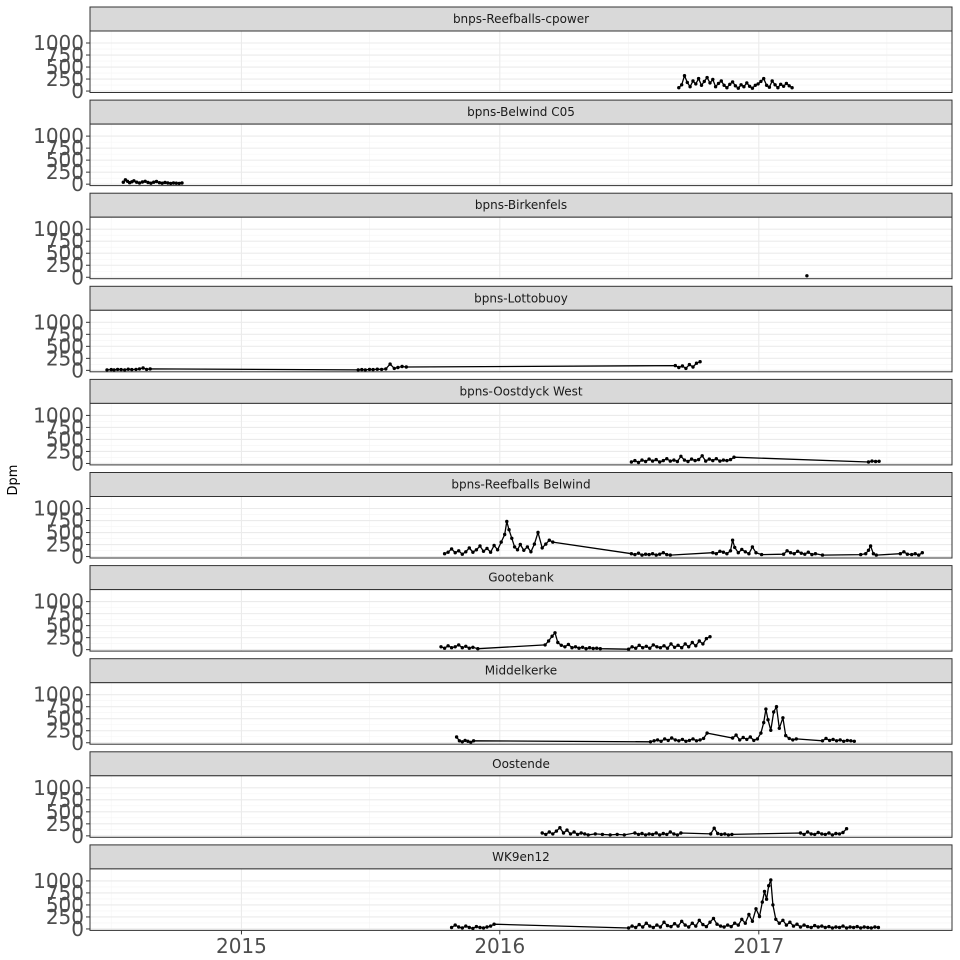  I want to click on facet-strip, so click(521, 671).